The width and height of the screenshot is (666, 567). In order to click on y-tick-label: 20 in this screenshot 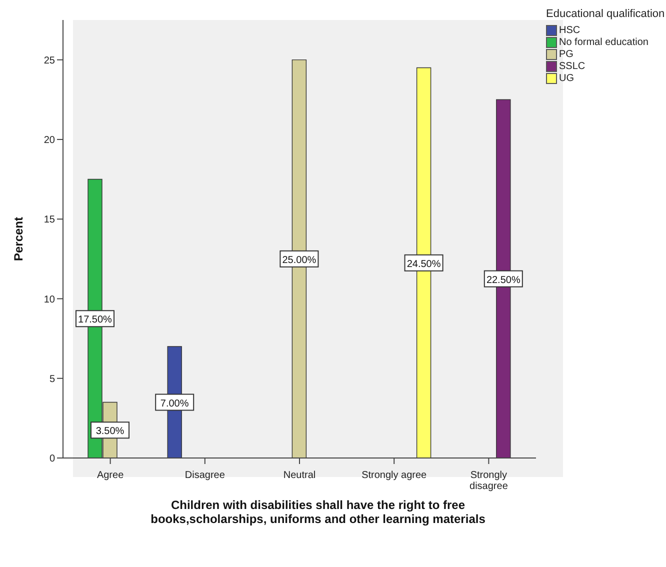, I will do `click(50, 140)`.